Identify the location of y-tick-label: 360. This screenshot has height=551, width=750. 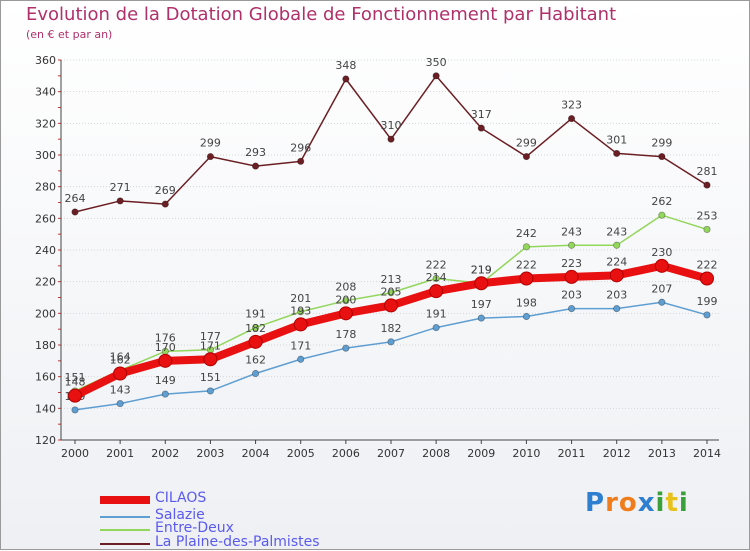
(45, 60).